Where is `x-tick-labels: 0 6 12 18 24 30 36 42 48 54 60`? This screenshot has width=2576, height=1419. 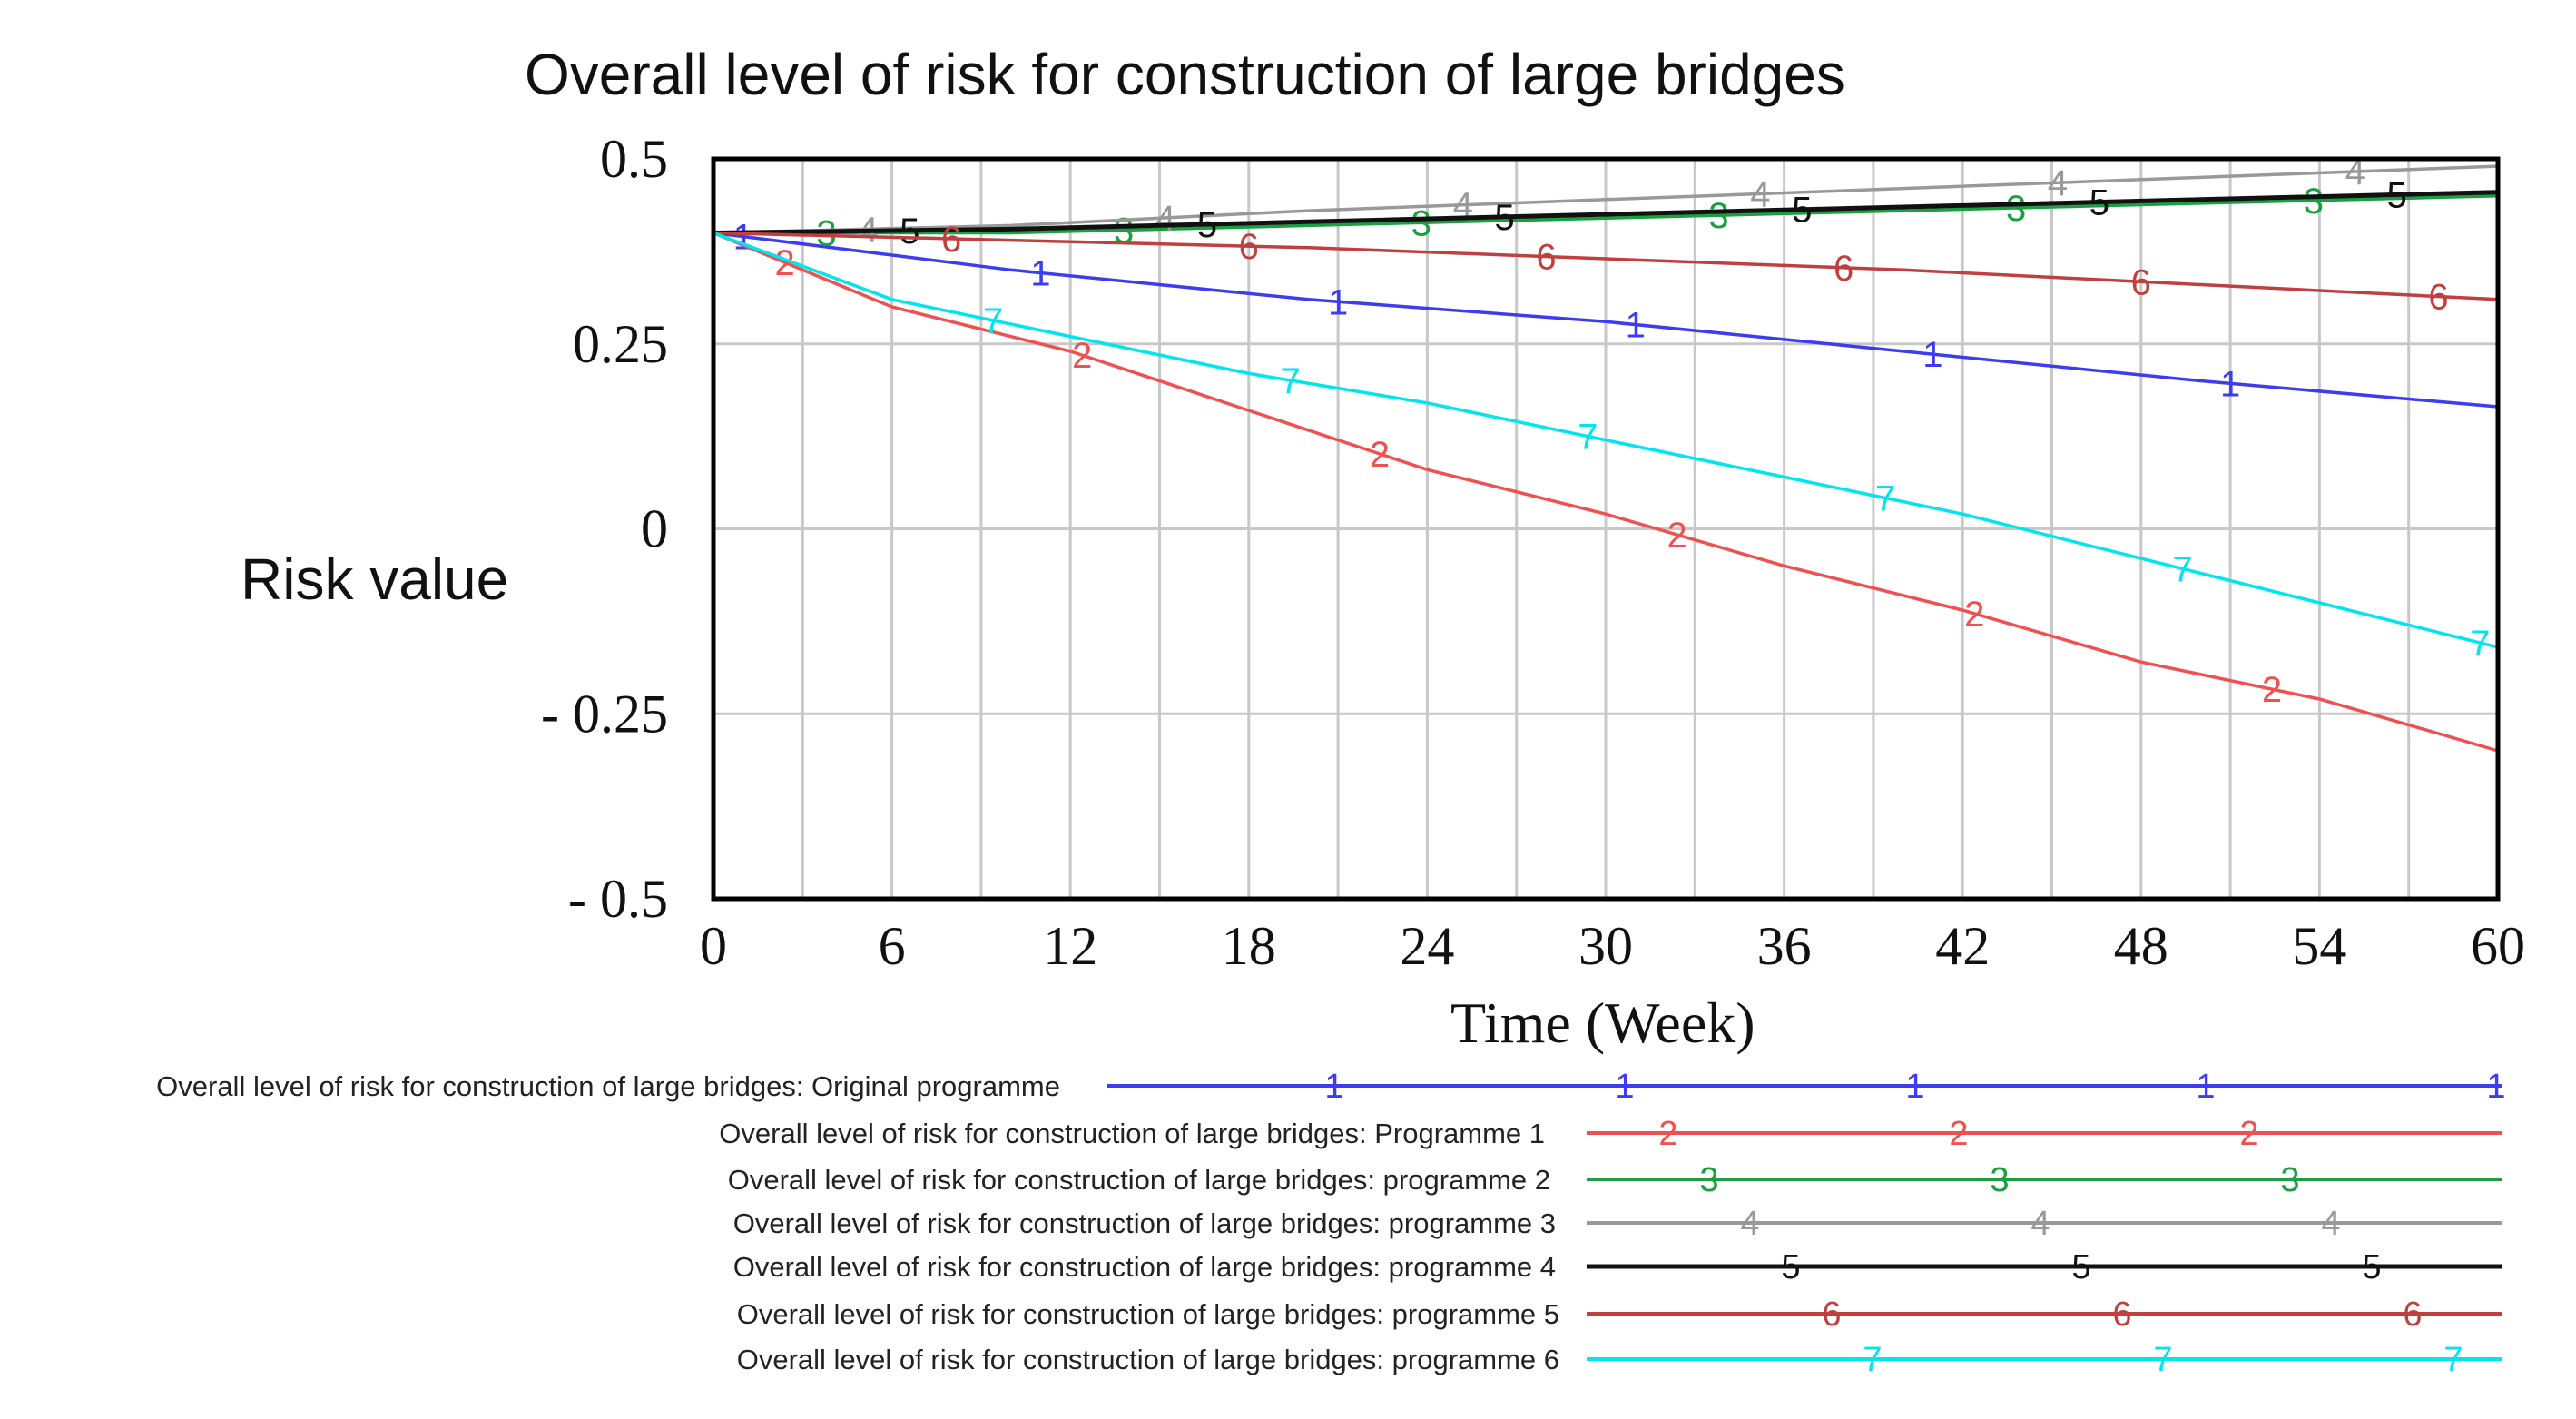
x-tick-labels: 0 6 12 18 24 30 36 42 48 54 60 is located at coordinates (1612, 946).